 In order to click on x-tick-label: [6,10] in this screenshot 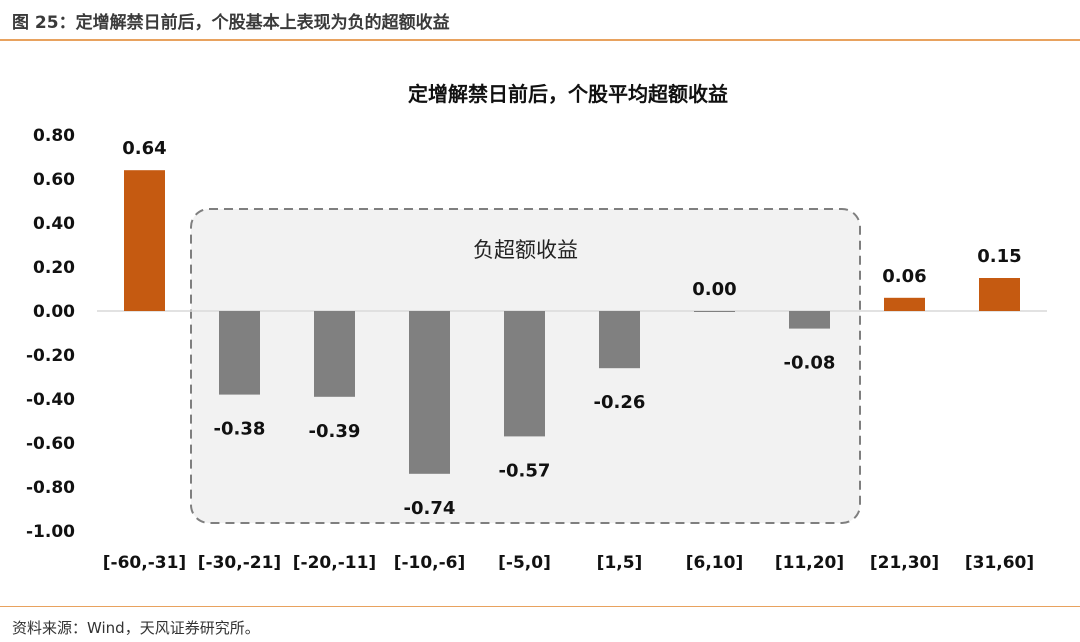, I will do `click(714, 563)`.